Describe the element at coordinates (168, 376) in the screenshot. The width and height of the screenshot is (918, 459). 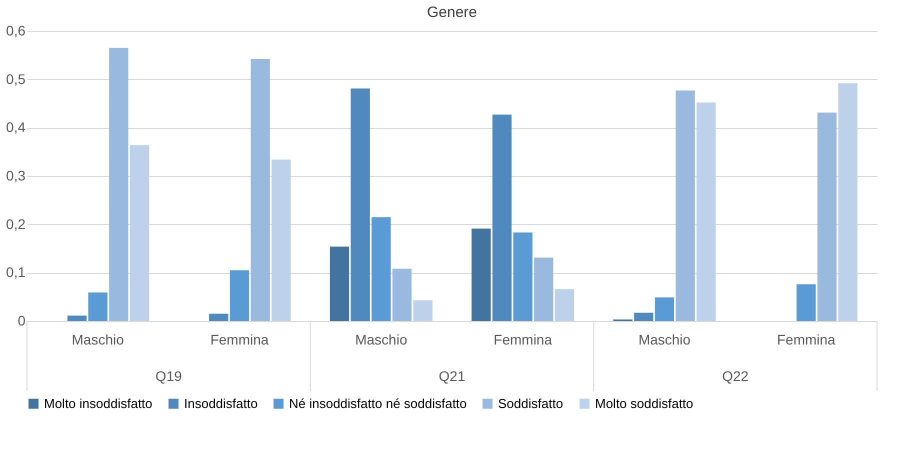
I see `text: Q19` at that location.